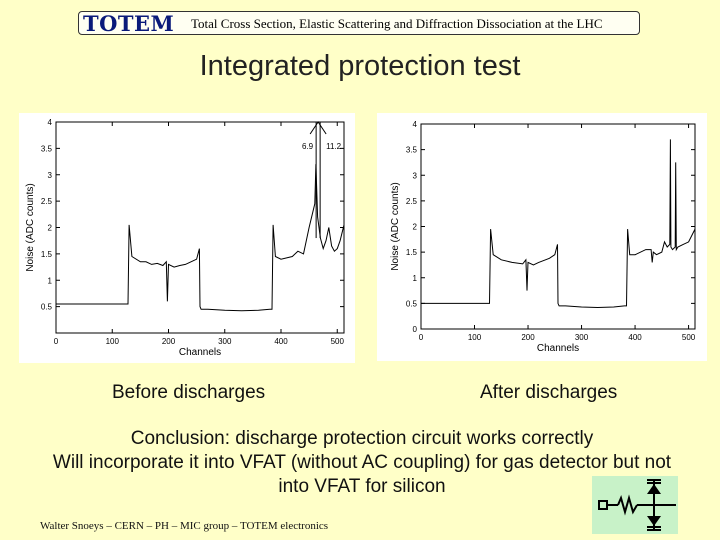 The width and height of the screenshot is (720, 540). I want to click on totem-logo: TOTEM, so click(129, 23).